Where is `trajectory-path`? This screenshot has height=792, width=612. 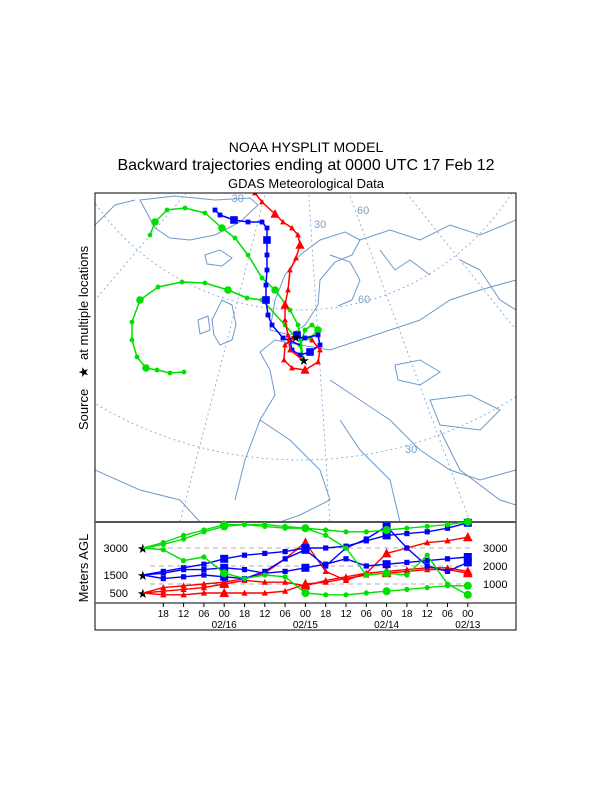 trajectory-path is located at coordinates (213, 327).